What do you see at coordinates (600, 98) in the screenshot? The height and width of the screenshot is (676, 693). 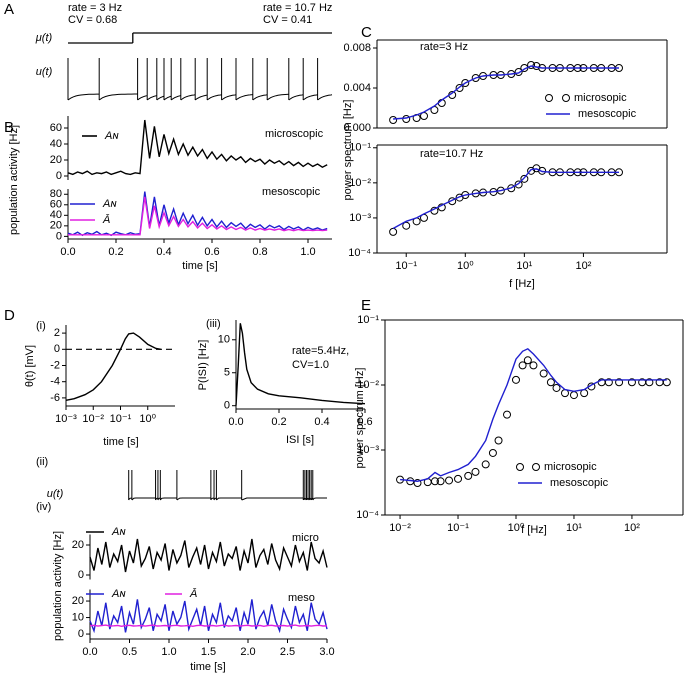 I see `legend-label: microsopic` at bounding box center [600, 98].